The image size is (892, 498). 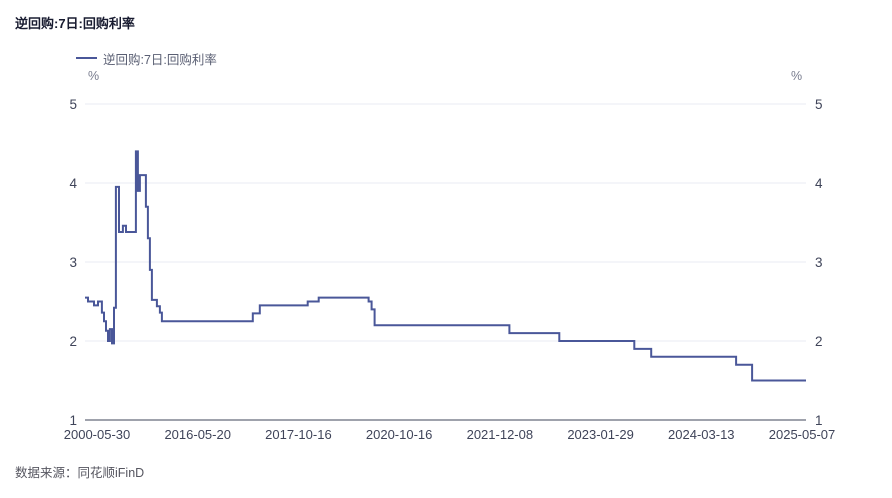 What do you see at coordinates (73, 104) in the screenshot?
I see `y-axis-tick-label-left: 5` at bounding box center [73, 104].